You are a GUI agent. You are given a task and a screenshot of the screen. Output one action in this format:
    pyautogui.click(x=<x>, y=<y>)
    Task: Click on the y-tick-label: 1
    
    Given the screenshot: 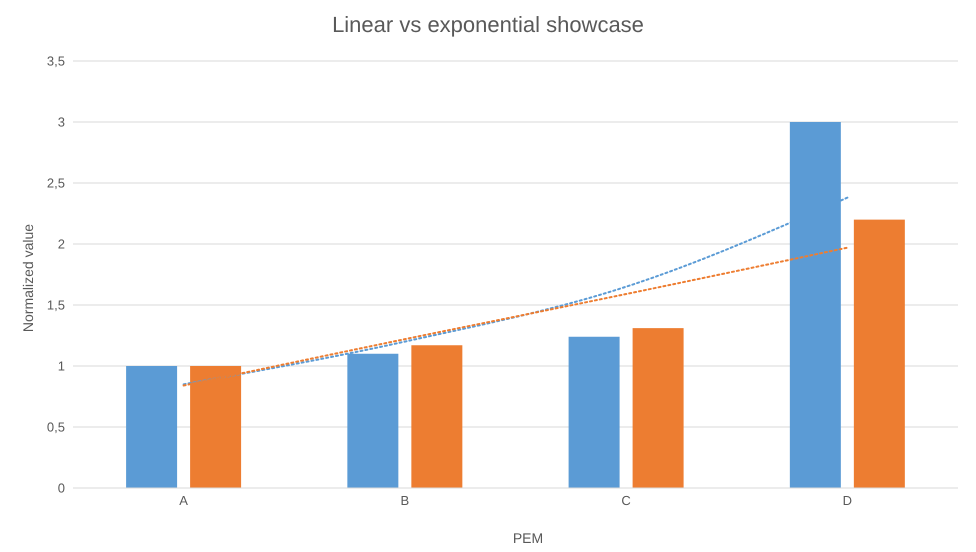 What is the action you would take?
    pyautogui.click(x=61, y=366)
    